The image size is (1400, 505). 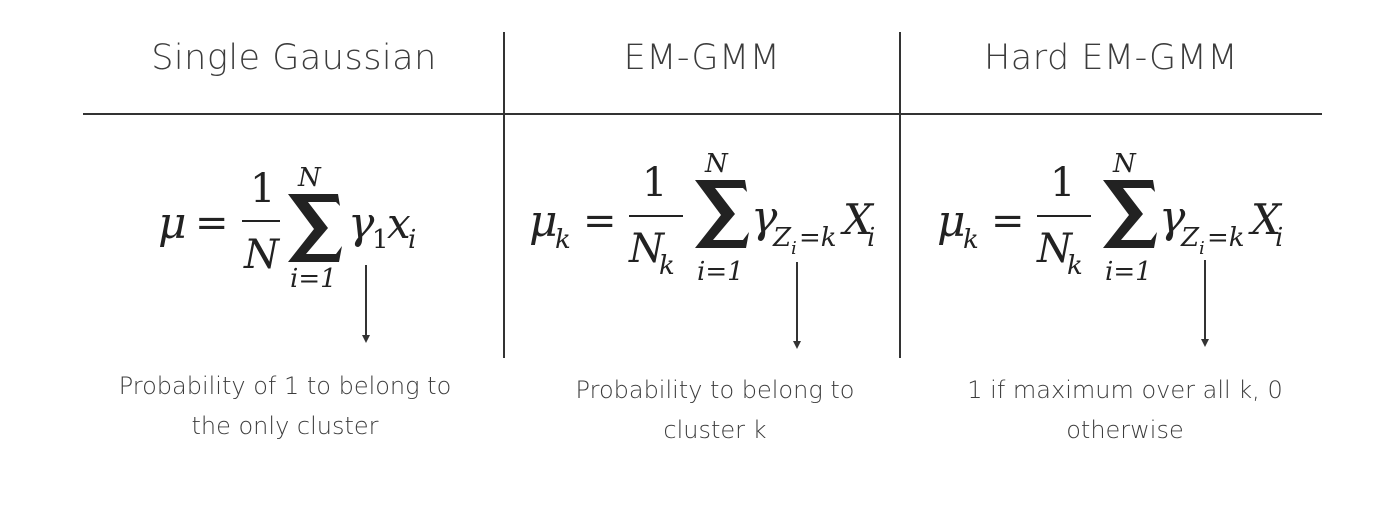 What do you see at coordinates (366, 300) in the screenshot?
I see `arrow-1-line` at bounding box center [366, 300].